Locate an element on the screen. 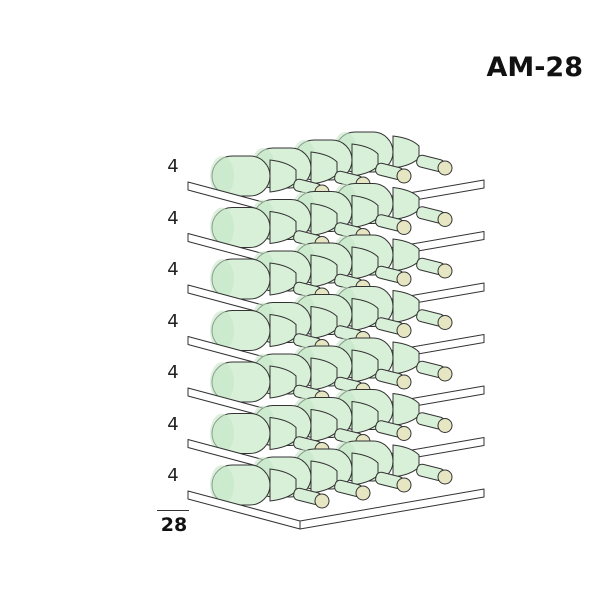  total-divider is located at coordinates (173, 510).